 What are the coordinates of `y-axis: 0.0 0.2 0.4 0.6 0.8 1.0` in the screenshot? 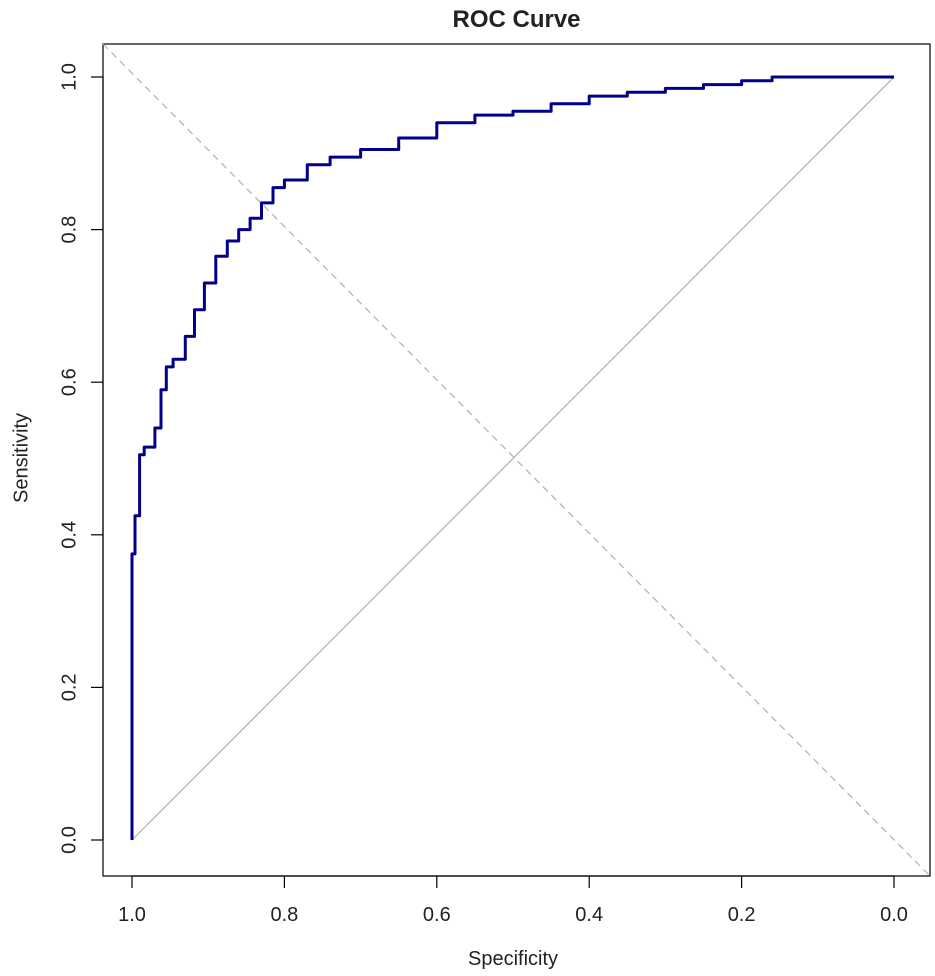 It's located at (81, 458).